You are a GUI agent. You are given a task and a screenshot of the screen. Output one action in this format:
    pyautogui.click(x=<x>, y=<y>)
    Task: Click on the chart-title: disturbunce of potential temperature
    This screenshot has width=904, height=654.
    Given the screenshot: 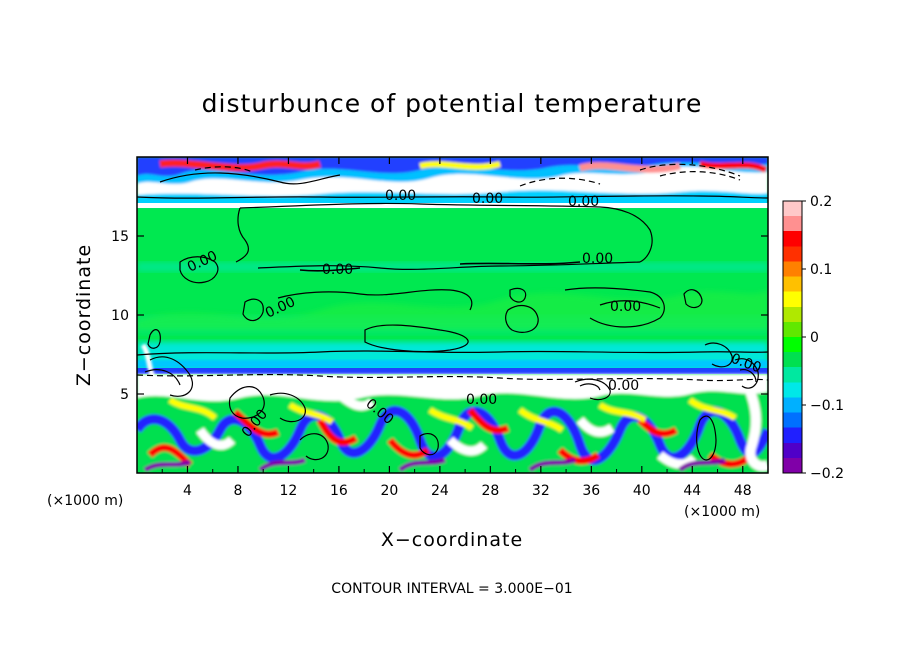 What is the action you would take?
    pyautogui.click(x=452, y=103)
    